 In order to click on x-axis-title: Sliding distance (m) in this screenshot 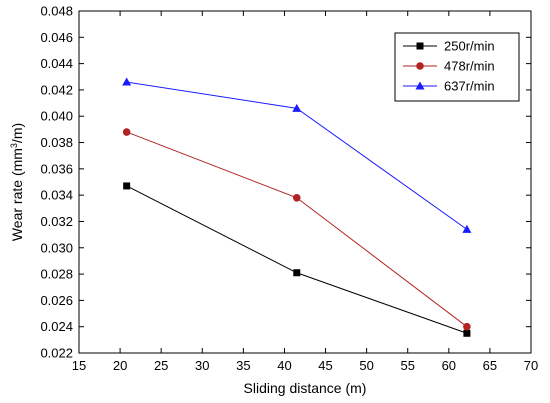, I will do `click(305, 388)`.